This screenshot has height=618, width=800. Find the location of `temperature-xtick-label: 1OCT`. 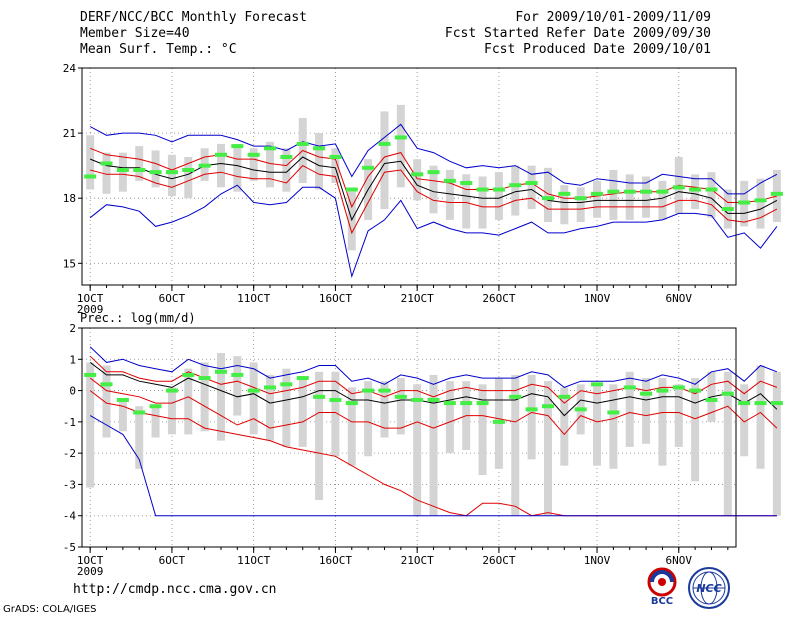

temperature-xtick-label: 1OCT is located at coordinates (90, 298).